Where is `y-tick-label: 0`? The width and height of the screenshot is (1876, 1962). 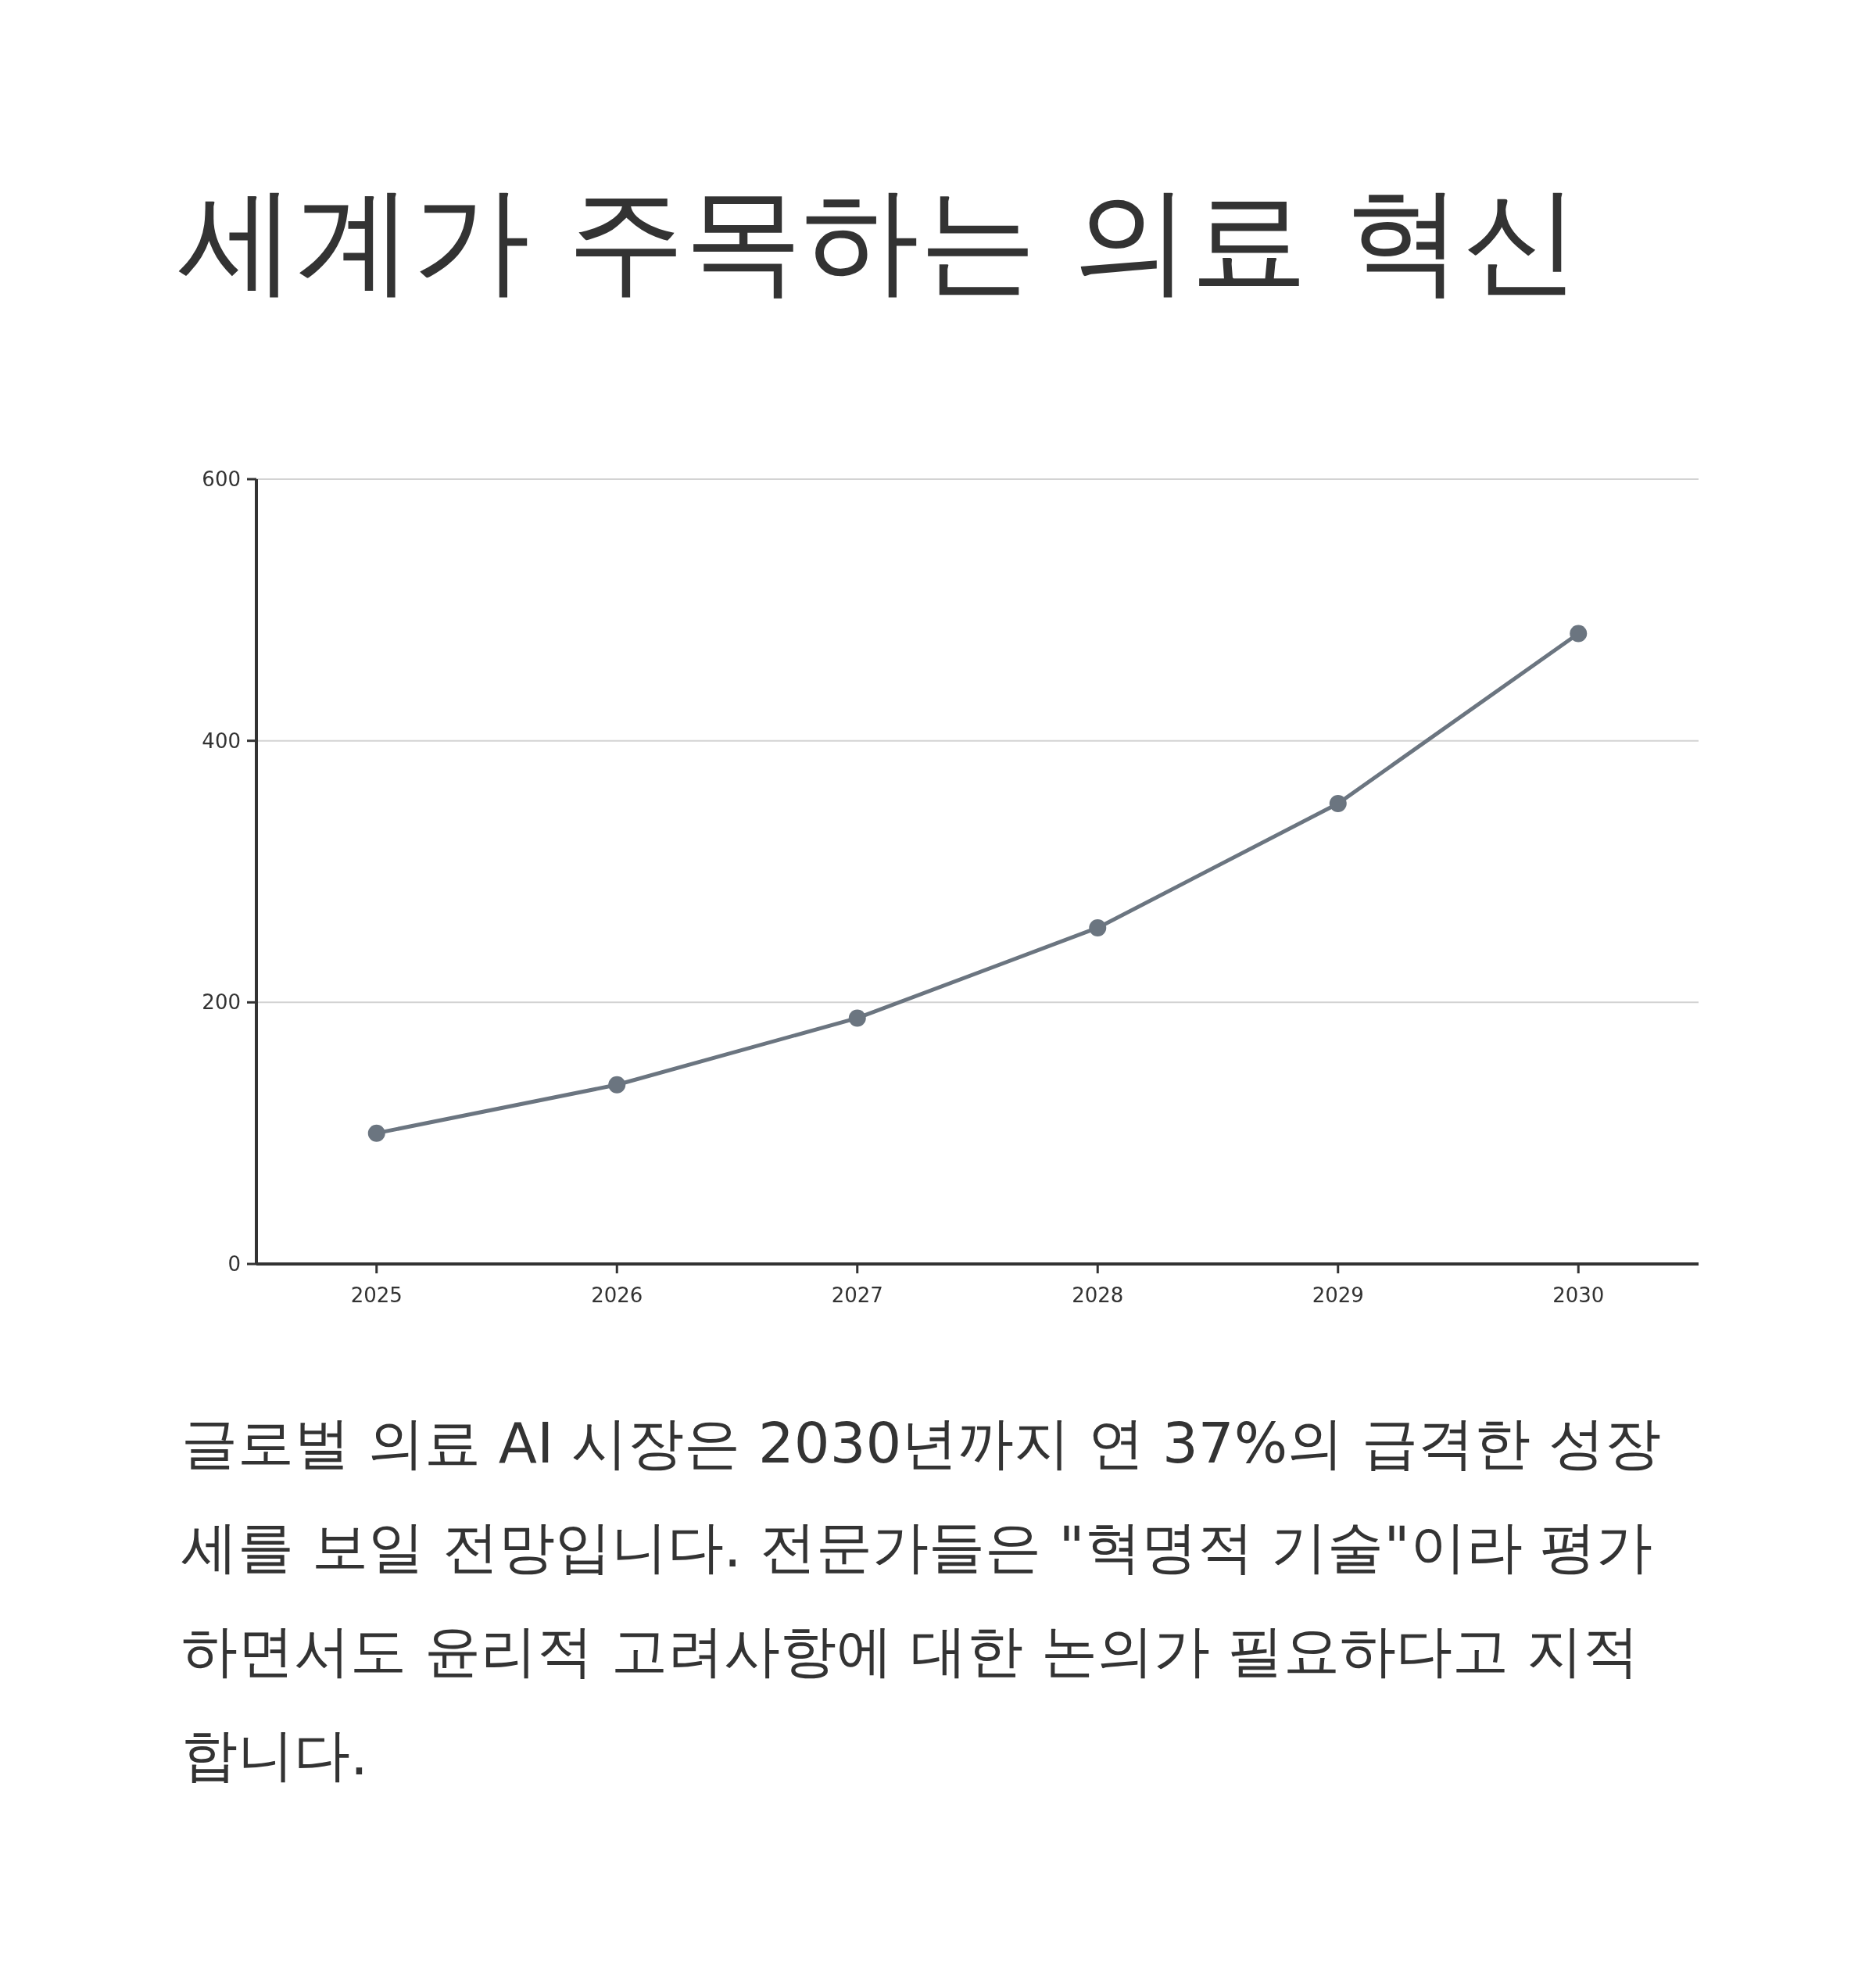
y-tick-label: 0 is located at coordinates (234, 1264).